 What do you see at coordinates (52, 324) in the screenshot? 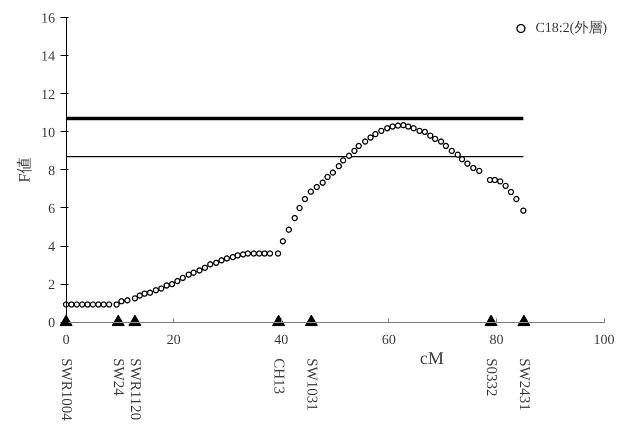
I see `y-tick-label: 0` at bounding box center [52, 324].